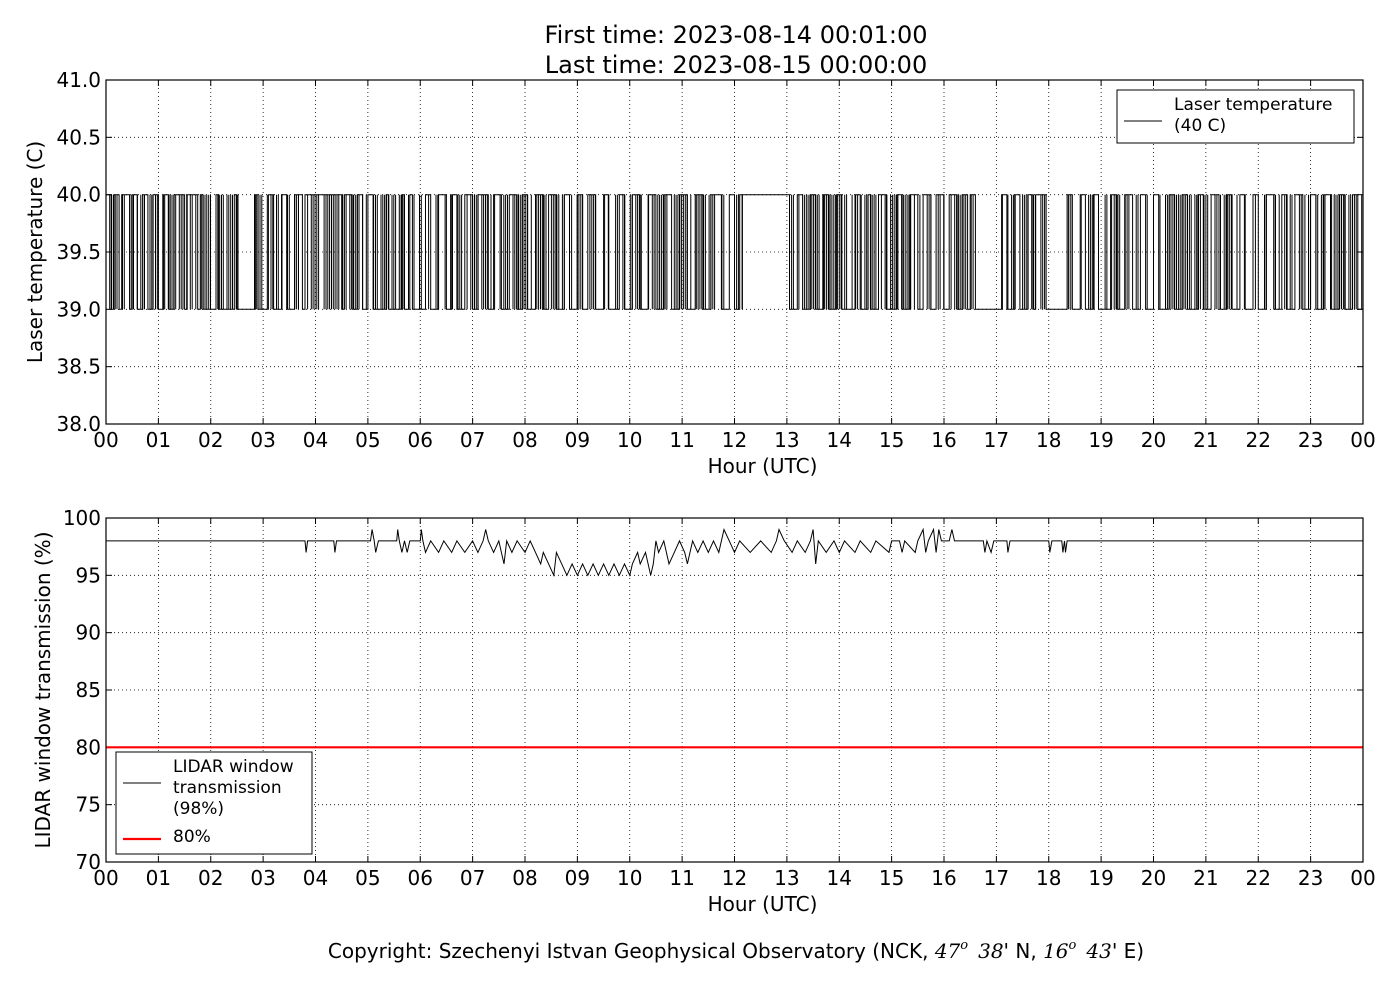  Describe the element at coordinates (88, 862) in the screenshot. I see `y-tick-label: 70` at that location.